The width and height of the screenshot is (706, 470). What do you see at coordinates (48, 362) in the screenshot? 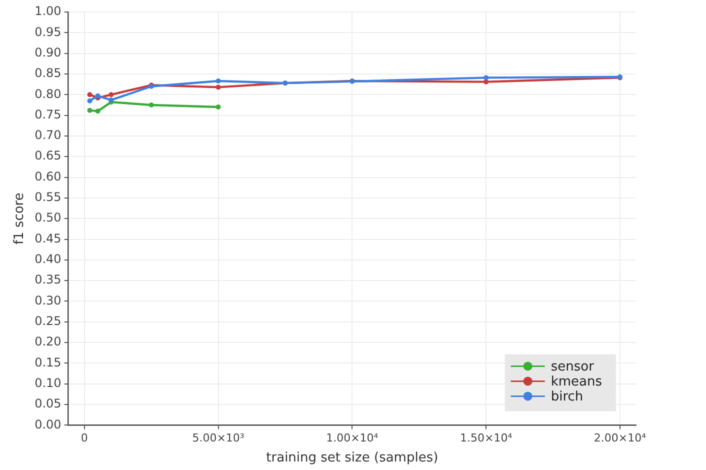
I see `y-tick-label: 0.15` at bounding box center [48, 362].